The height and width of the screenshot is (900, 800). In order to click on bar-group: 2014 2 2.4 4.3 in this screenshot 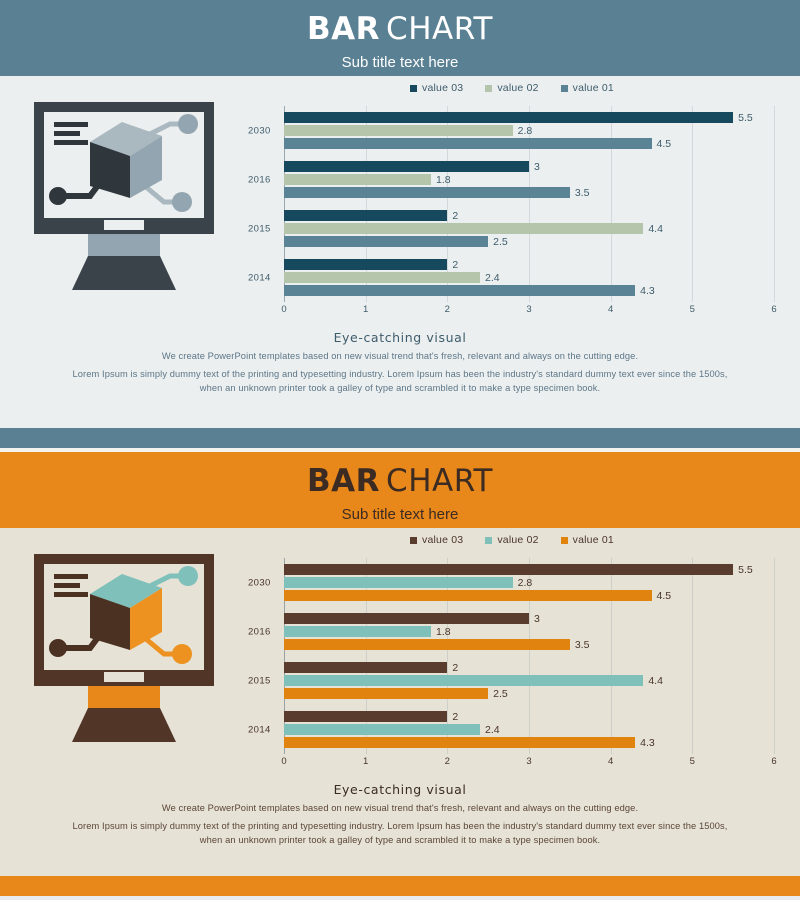, I will do `click(511, 730)`.